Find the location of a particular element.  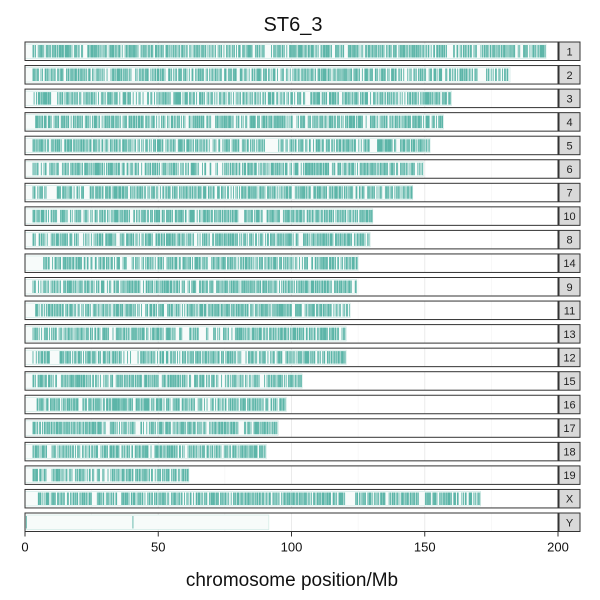

facet-strip-label: 10 is located at coordinates (569, 217).